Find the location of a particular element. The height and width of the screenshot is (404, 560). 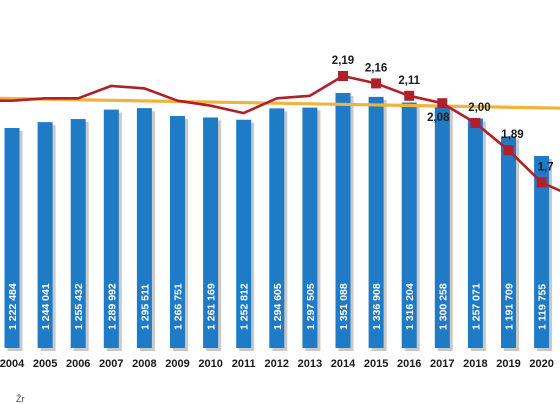

bar-value-label: 1 257 071 is located at coordinates (476, 306).